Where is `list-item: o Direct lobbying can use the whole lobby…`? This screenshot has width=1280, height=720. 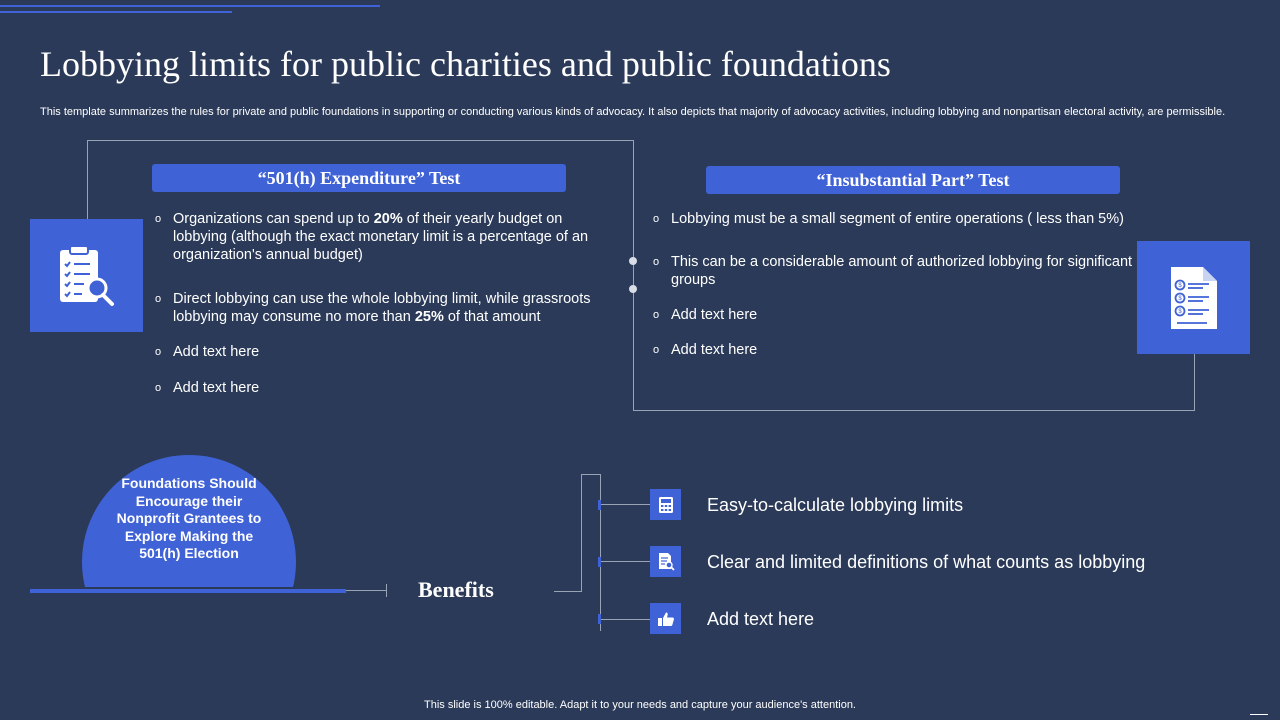 list-item: o Direct lobbying can use the whole lobby… is located at coordinates (373, 308).